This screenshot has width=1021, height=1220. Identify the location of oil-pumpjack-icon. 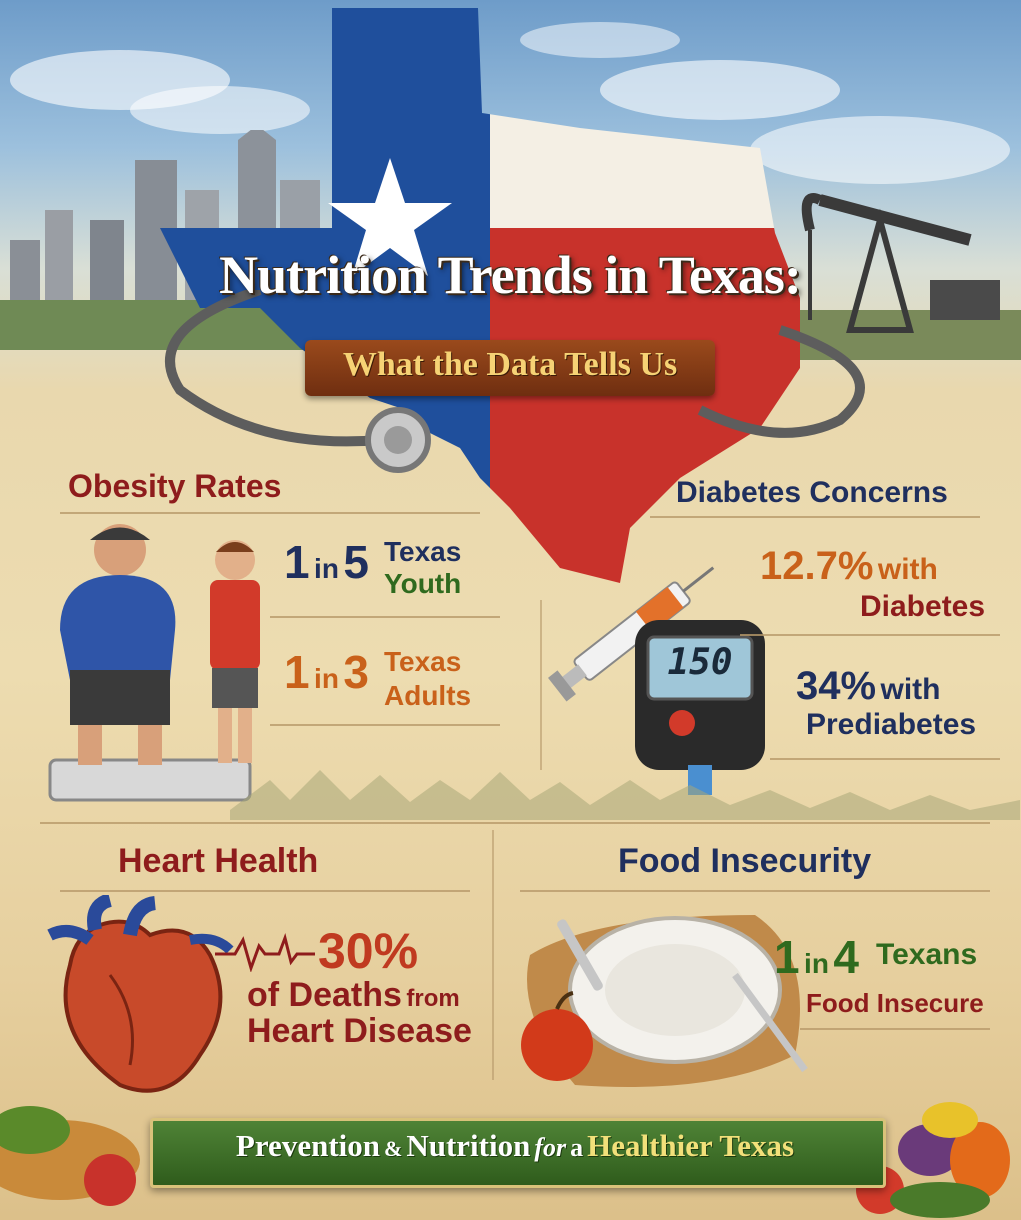
(900, 276).